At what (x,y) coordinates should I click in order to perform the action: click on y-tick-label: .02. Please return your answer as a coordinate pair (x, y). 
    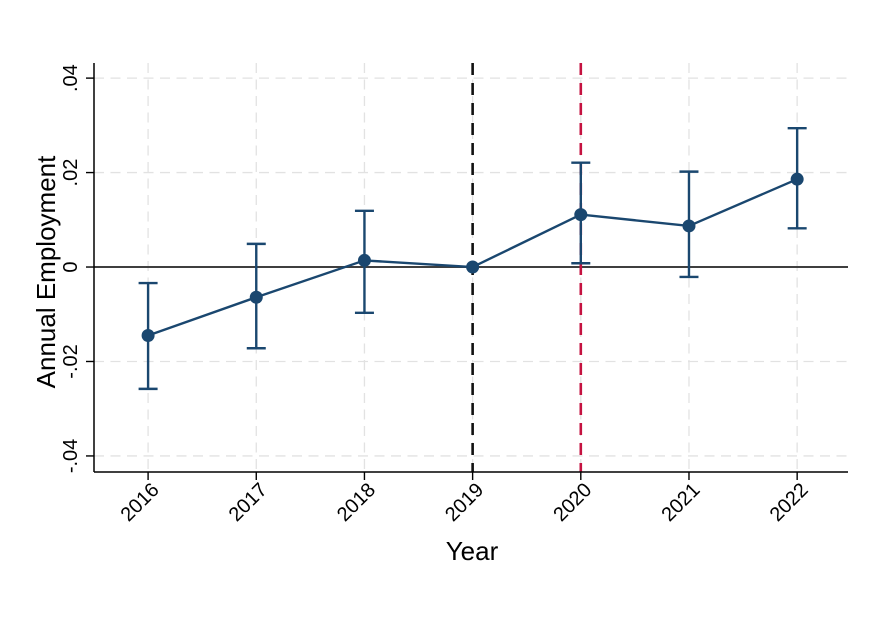
    Looking at the image, I should click on (71, 173).